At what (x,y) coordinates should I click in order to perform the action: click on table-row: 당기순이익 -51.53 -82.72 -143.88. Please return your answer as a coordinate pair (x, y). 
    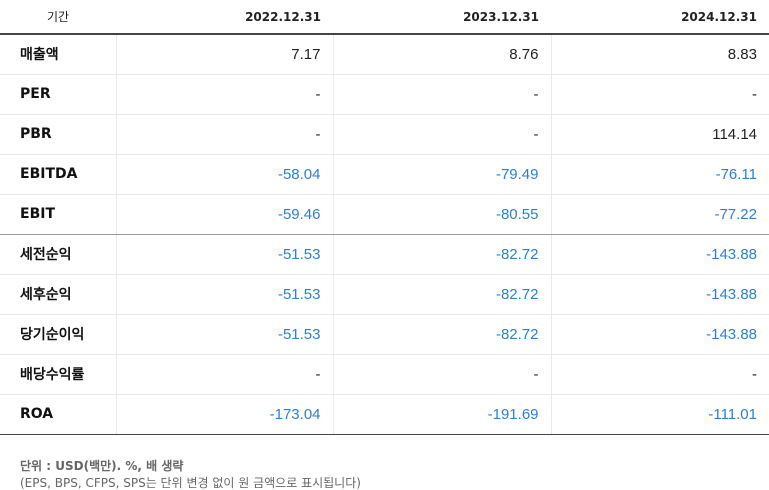
    Looking at the image, I should click on (384, 334).